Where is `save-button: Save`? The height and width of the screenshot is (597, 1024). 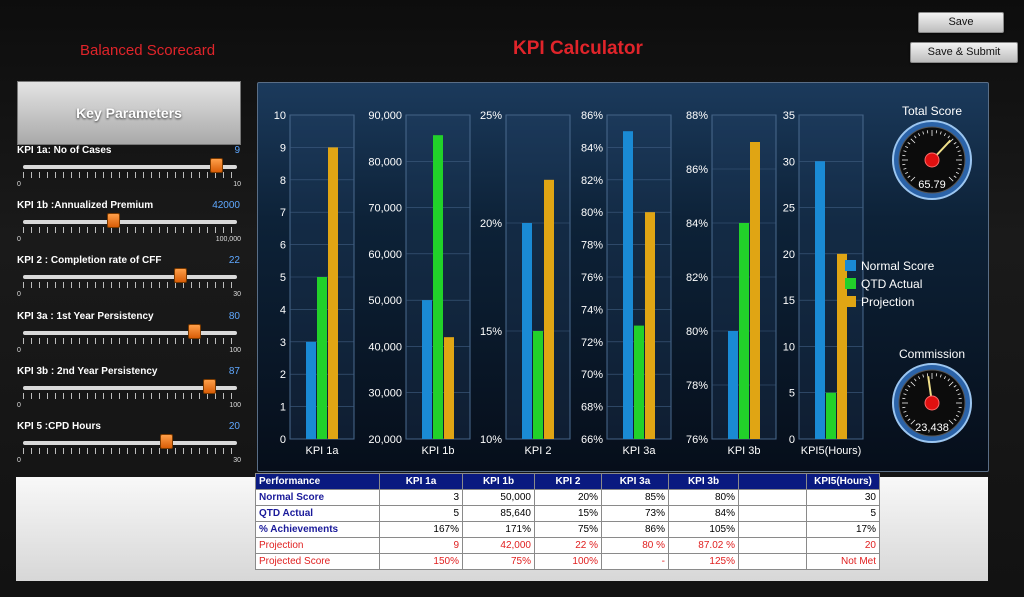 save-button: Save is located at coordinates (961, 22).